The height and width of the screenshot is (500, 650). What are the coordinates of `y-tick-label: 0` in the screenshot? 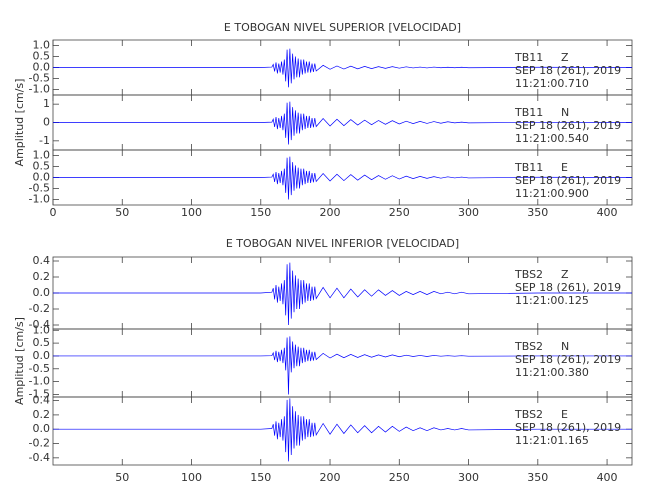 It's located at (46, 122).